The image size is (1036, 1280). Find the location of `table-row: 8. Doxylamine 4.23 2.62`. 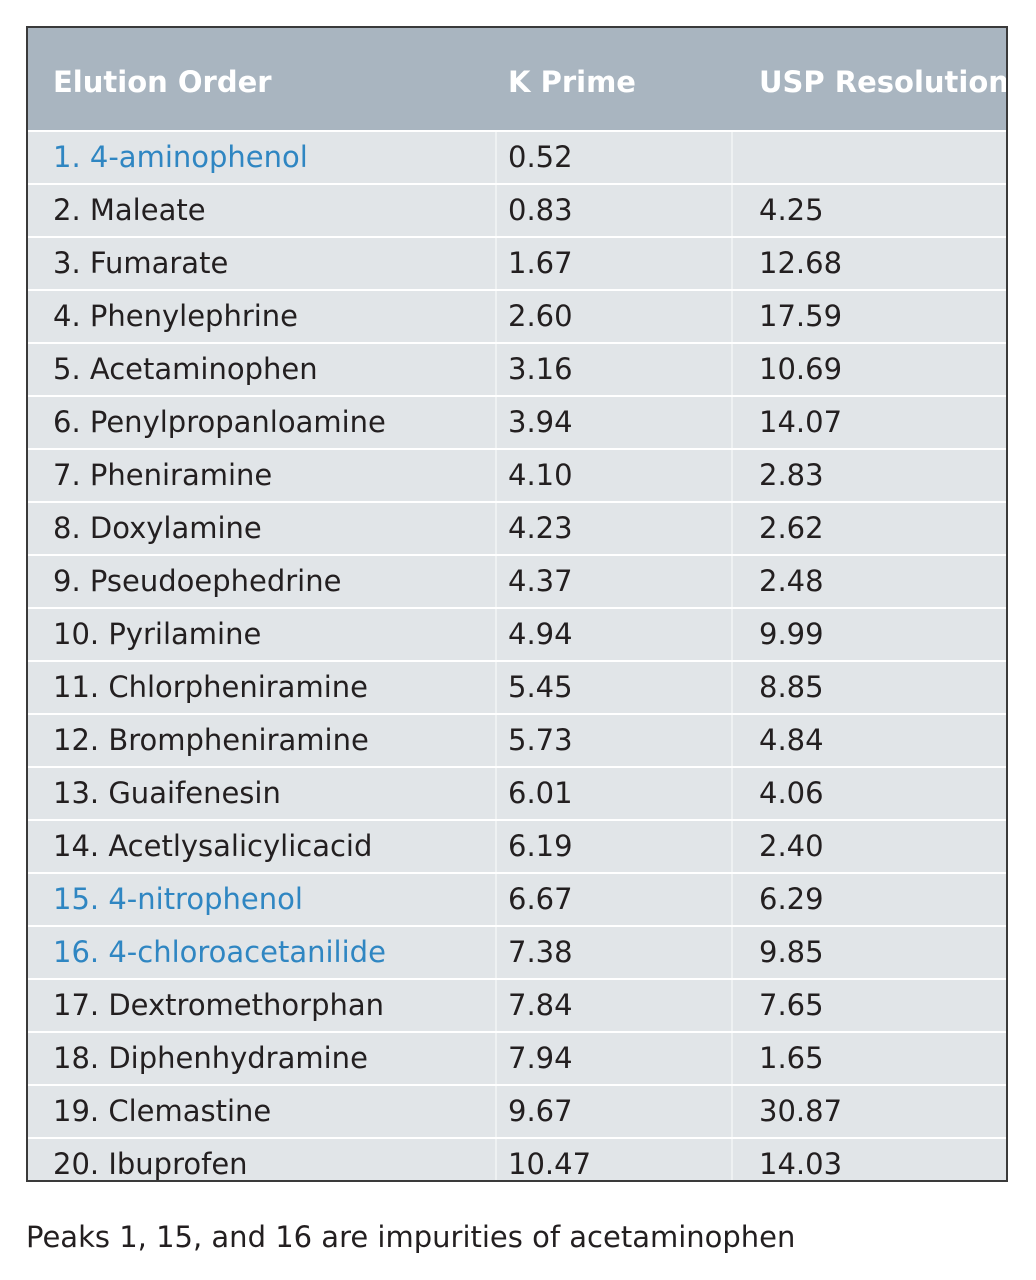

table-row: 8. Doxylamine 4.23 2.62 is located at coordinates (517, 527).